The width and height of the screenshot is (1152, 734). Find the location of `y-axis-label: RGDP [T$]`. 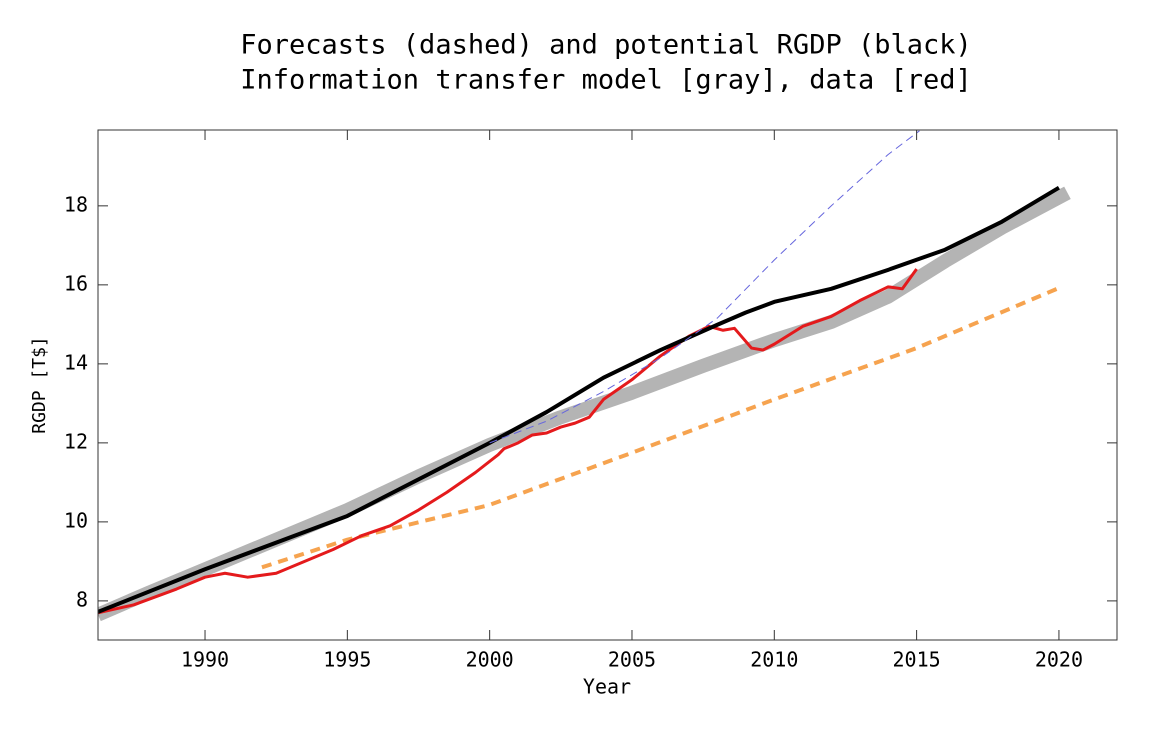

y-axis-label: RGDP [T$] is located at coordinates (39, 385).